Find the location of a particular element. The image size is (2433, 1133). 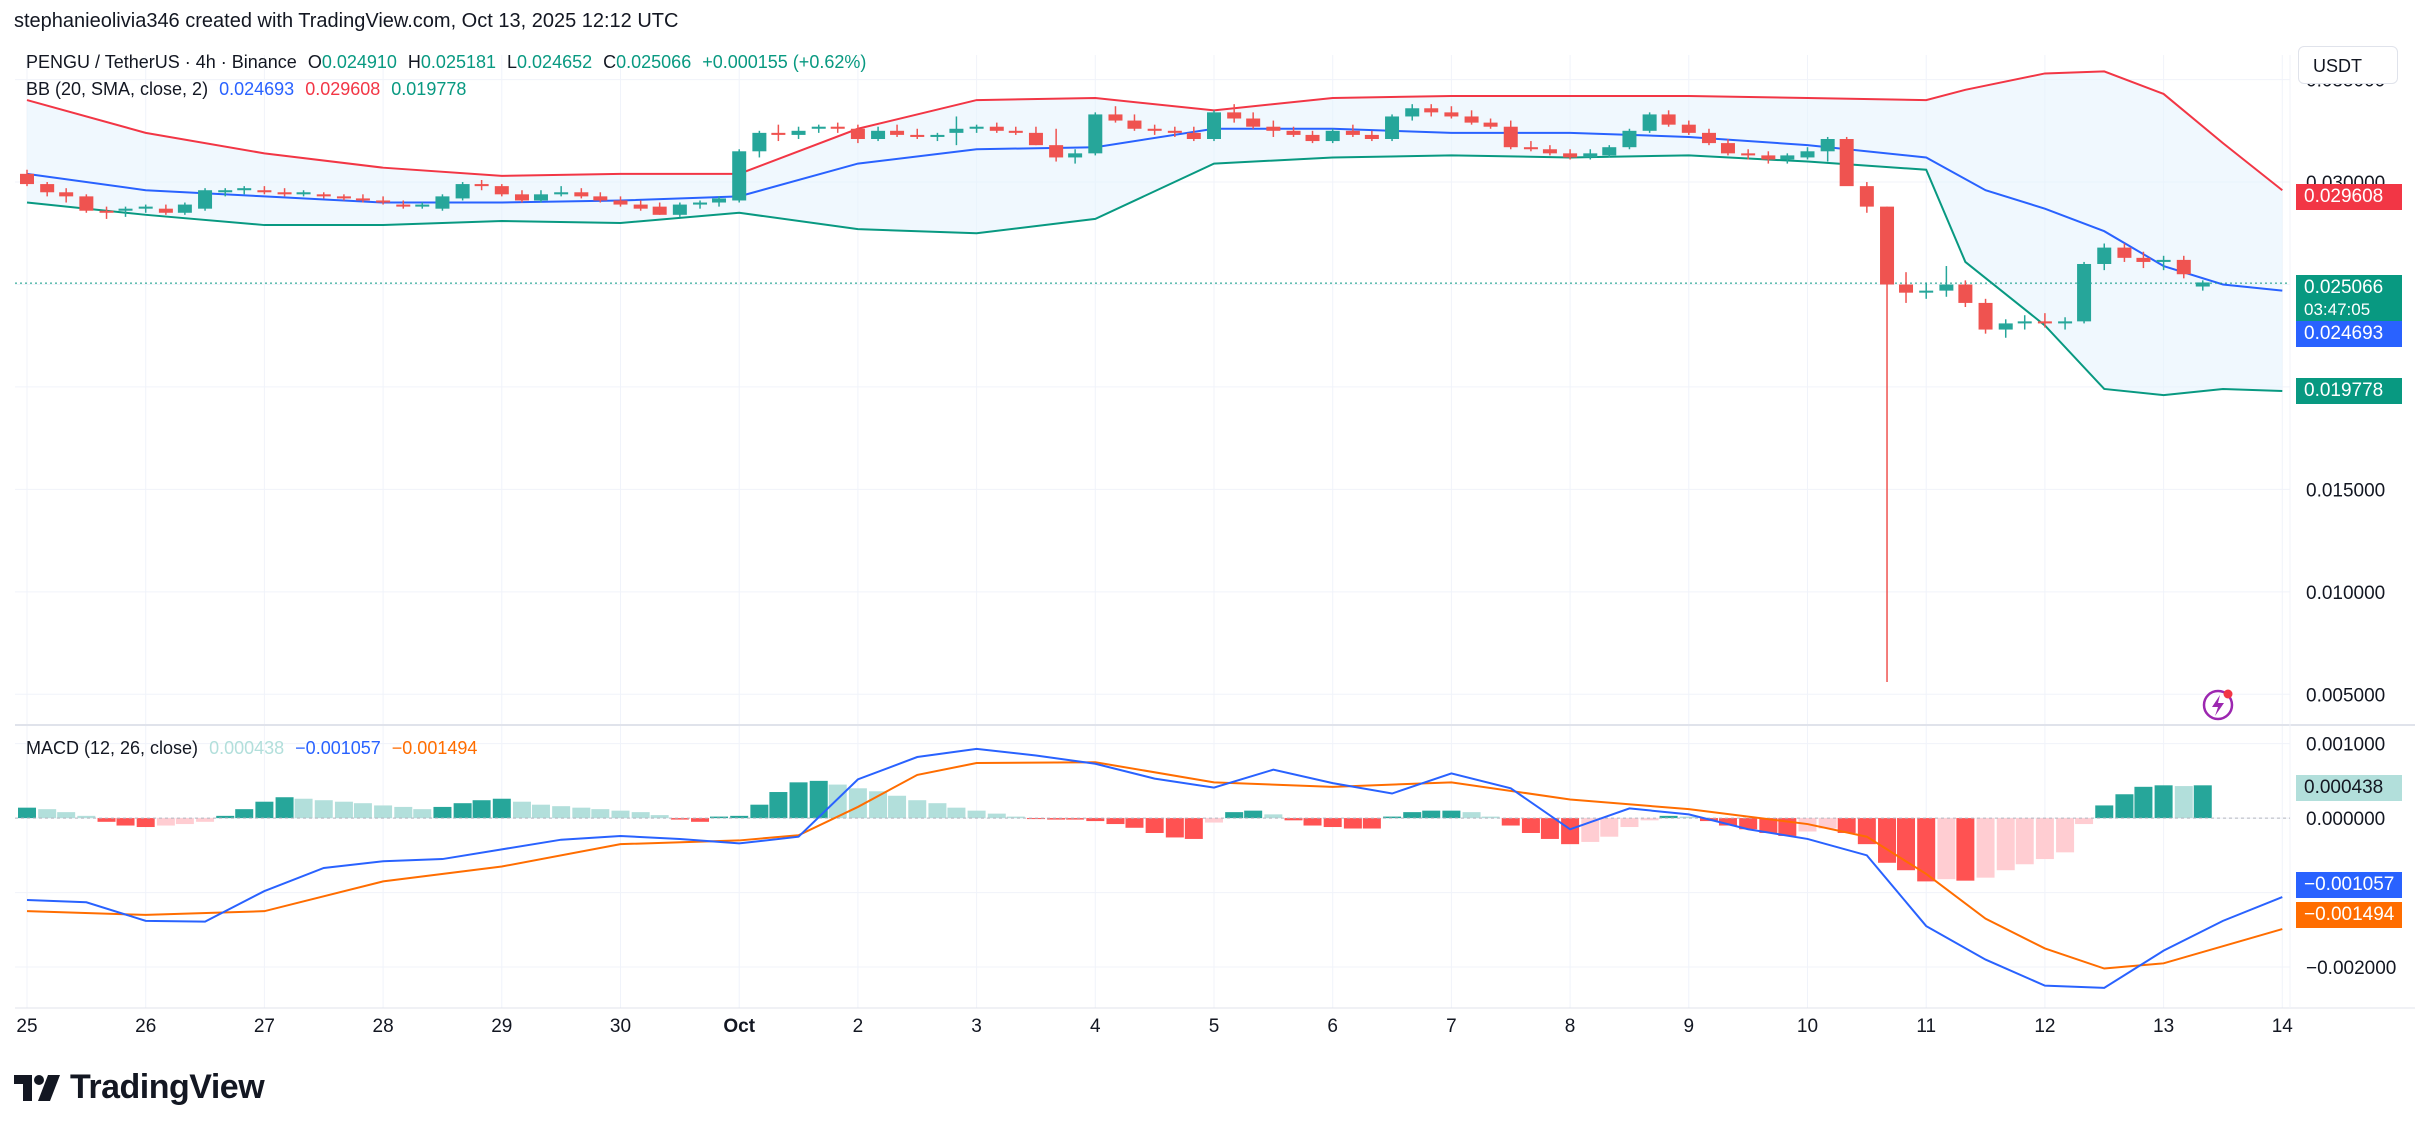

macd-label: MACD (12, 26, close) is located at coordinates (112, 748).